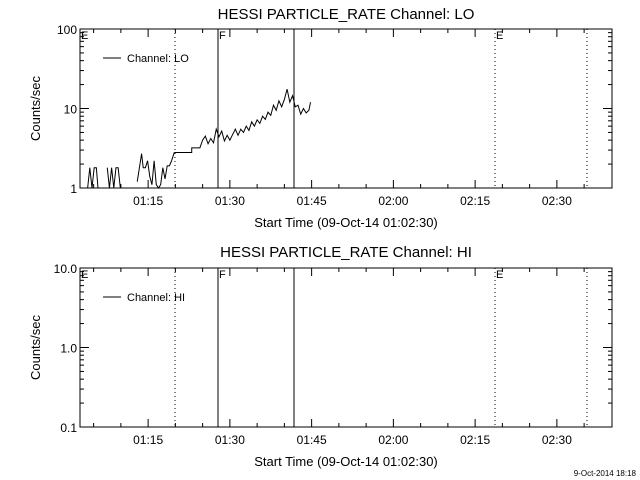 The height and width of the screenshot is (480, 640). Describe the element at coordinates (67, 30) in the screenshot. I see `y-tick-label: 100` at that location.